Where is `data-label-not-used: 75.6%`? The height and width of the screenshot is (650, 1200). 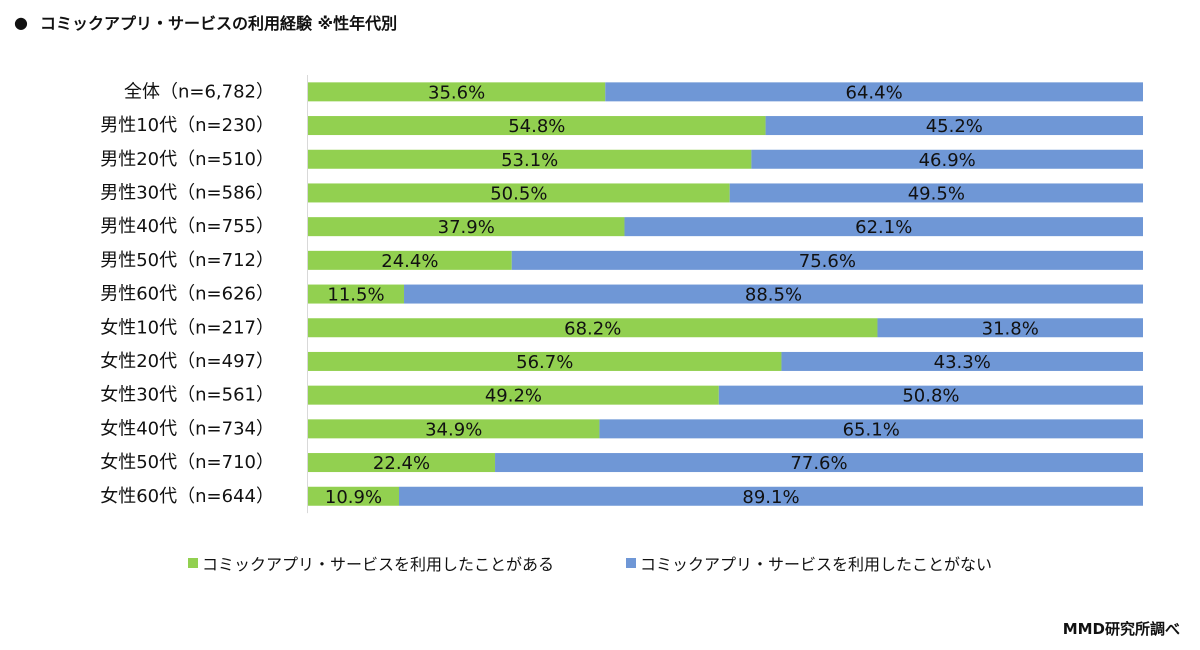
data-label-not-used: 75.6% is located at coordinates (827, 261).